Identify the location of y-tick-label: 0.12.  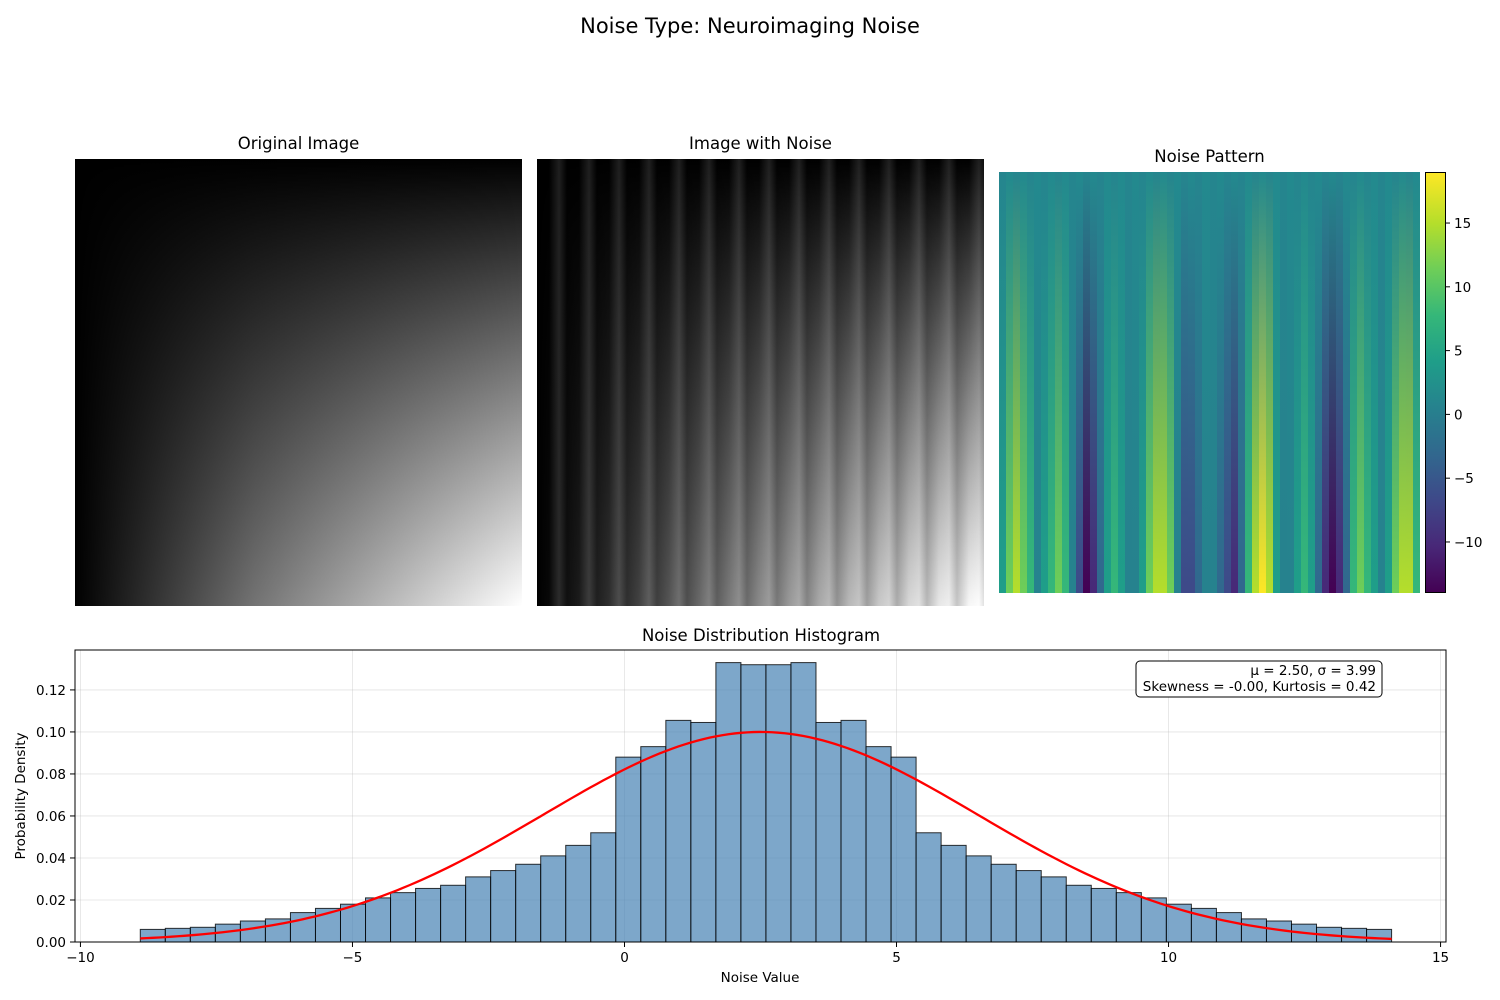
(51, 691).